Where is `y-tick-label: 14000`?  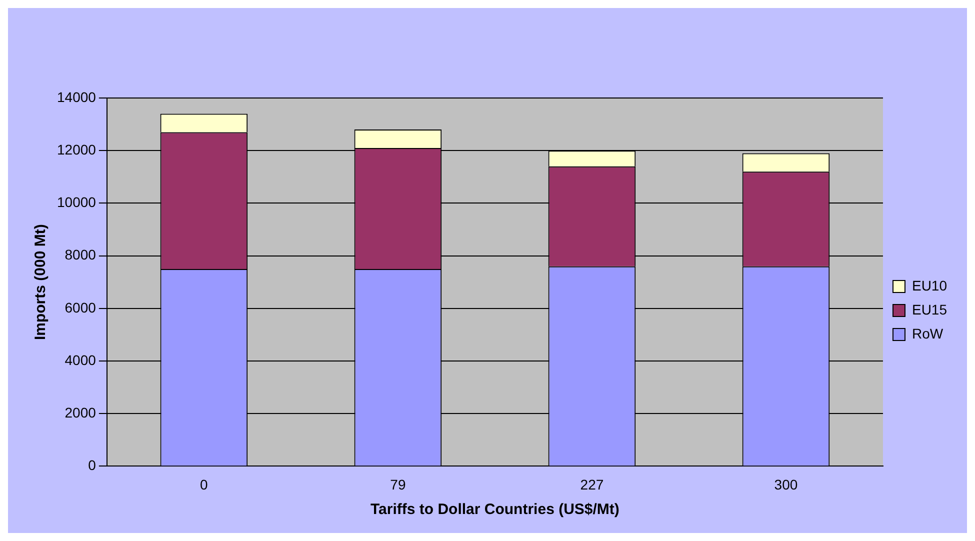
y-tick-label: 14000 is located at coordinates (76, 96).